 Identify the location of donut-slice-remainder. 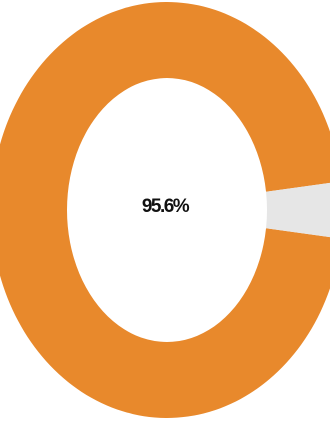
(298, 210).